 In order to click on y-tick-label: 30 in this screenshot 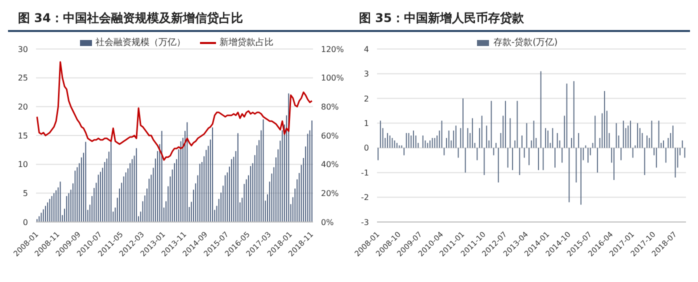, I will do `click(23, 49)`.